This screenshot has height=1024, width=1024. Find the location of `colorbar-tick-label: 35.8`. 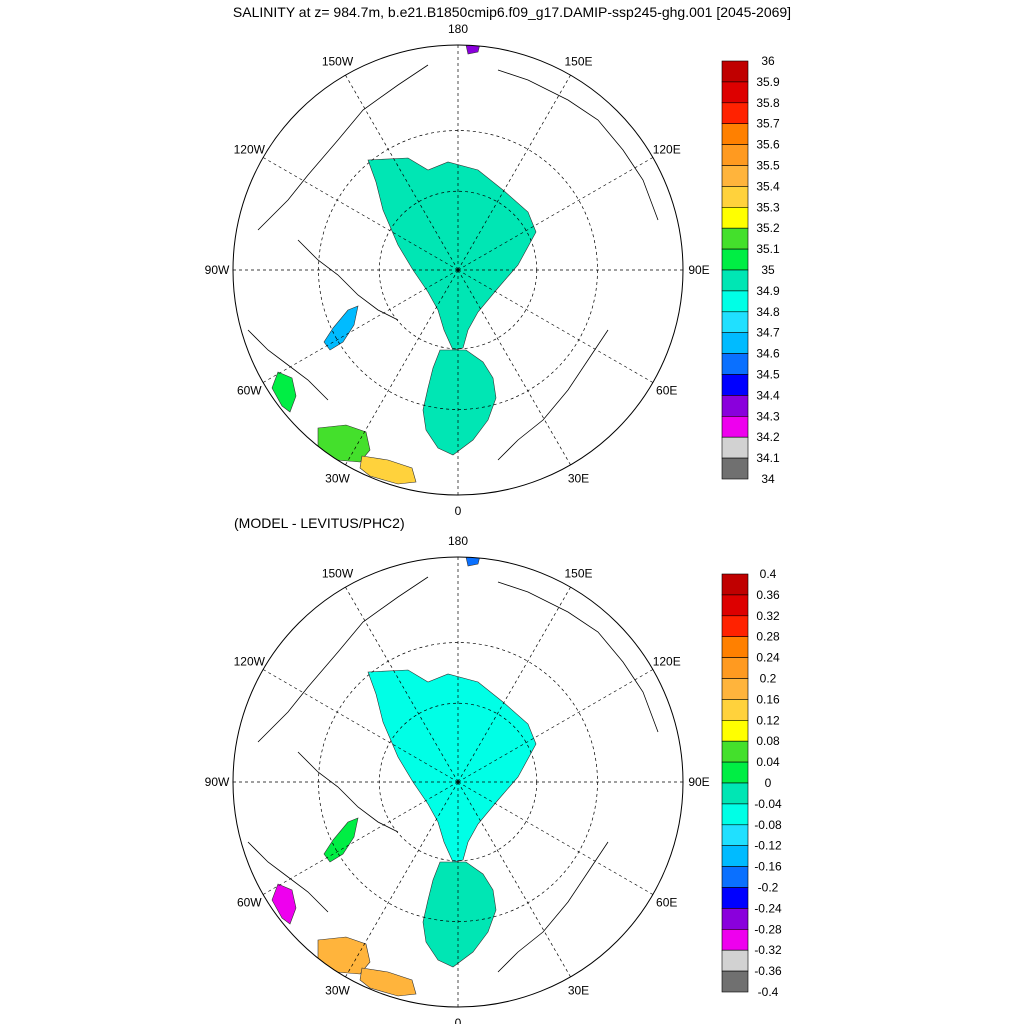

colorbar-tick-label: 35.8 is located at coordinates (768, 103).